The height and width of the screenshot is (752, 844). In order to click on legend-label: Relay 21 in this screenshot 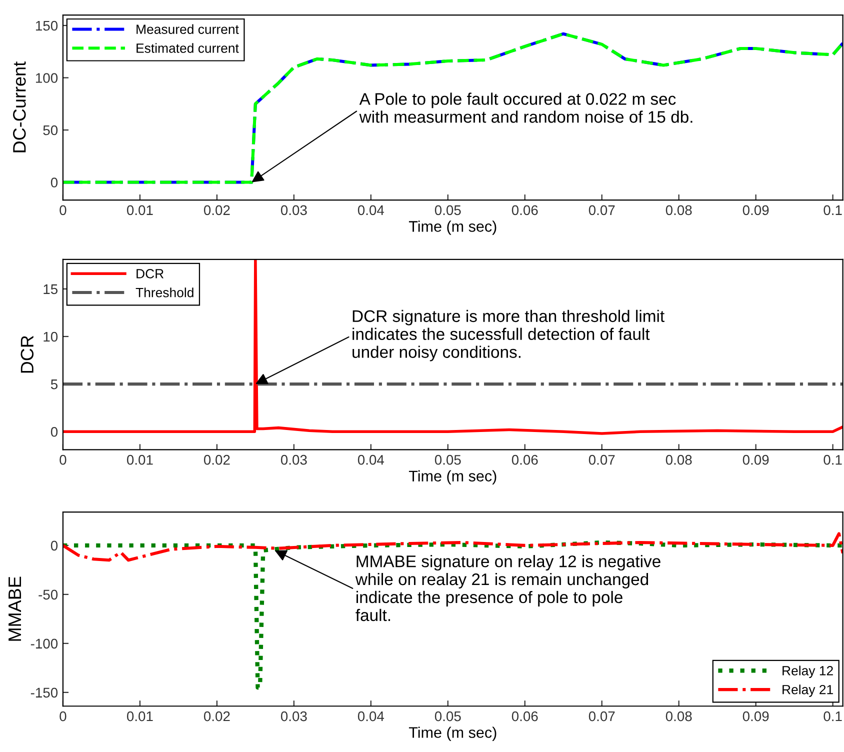, I will do `click(807, 690)`.